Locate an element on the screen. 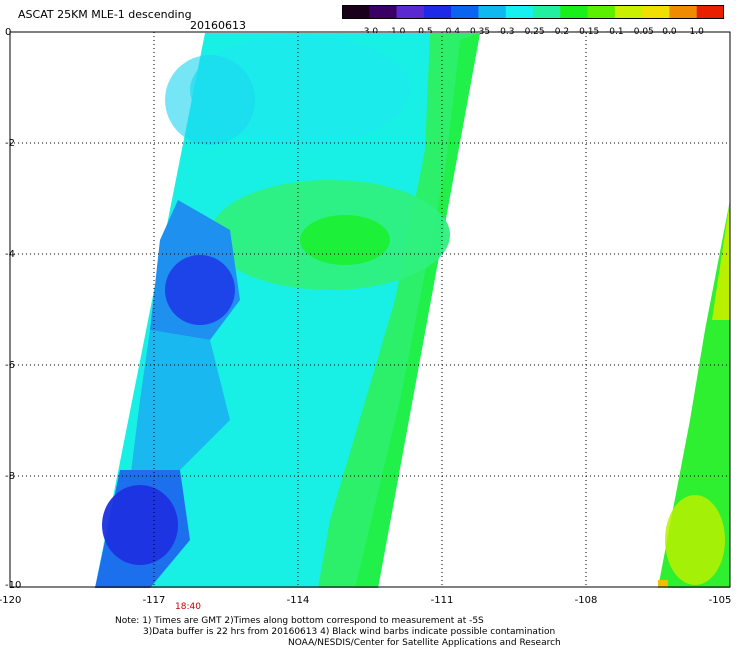 The image size is (740, 650). x-tick-label: -111 is located at coordinates (442, 600).